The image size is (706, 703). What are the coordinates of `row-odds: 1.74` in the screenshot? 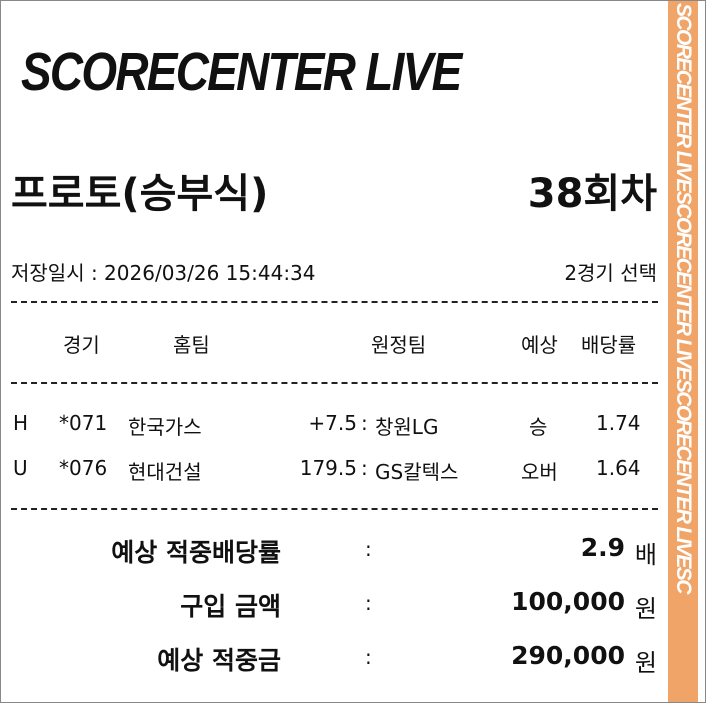 It's located at (618, 423).